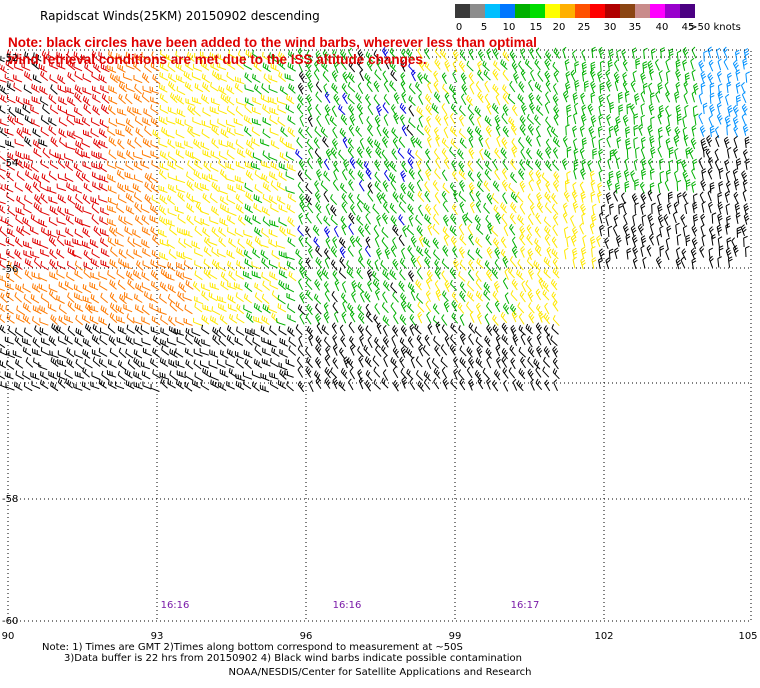  Describe the element at coordinates (10, 621) in the screenshot. I see `lat-label-60: -60` at that location.